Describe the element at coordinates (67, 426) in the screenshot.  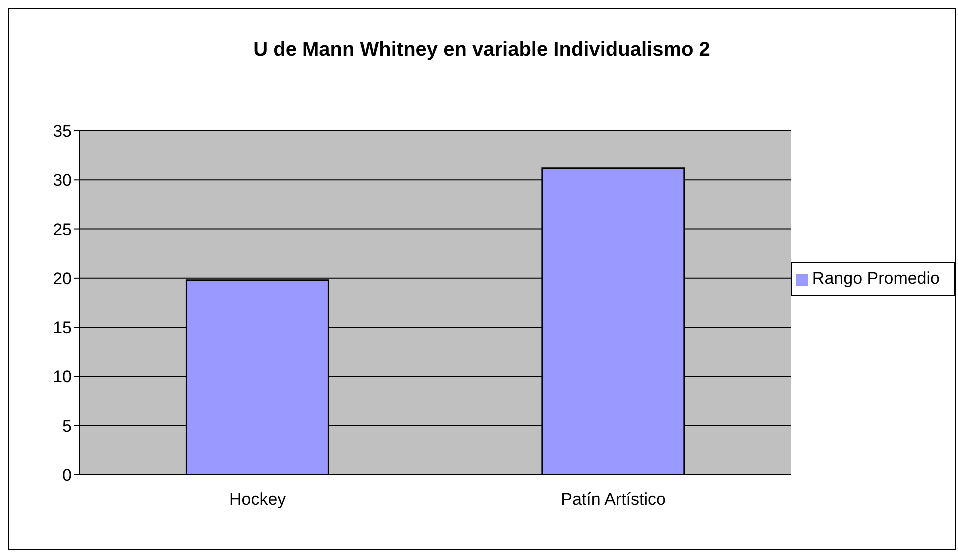
I see `y-tick-label: 5` at that location.